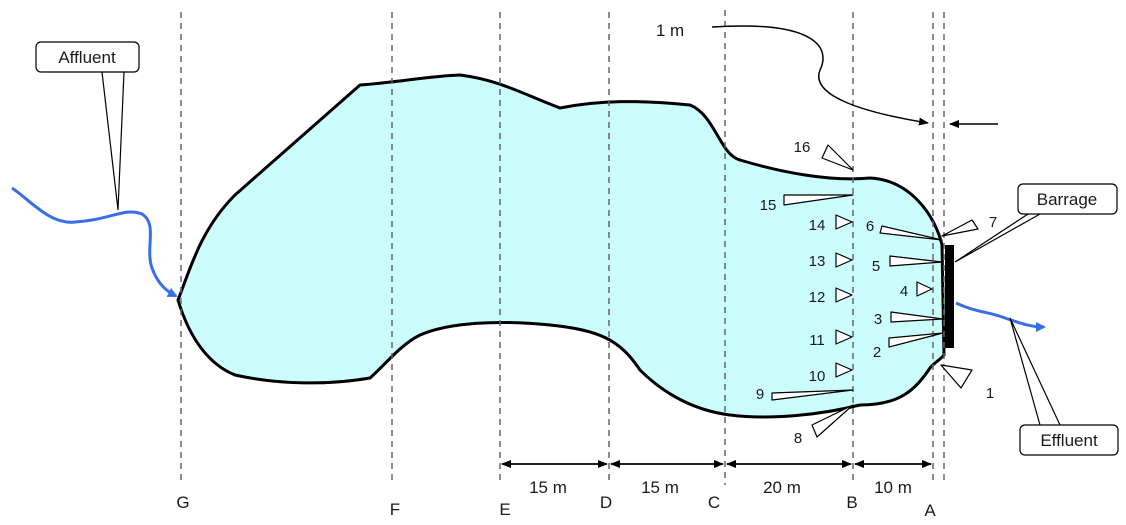 This screenshot has width=1126, height=525. What do you see at coordinates (182, 502) in the screenshot?
I see `section-label-g: G` at bounding box center [182, 502].